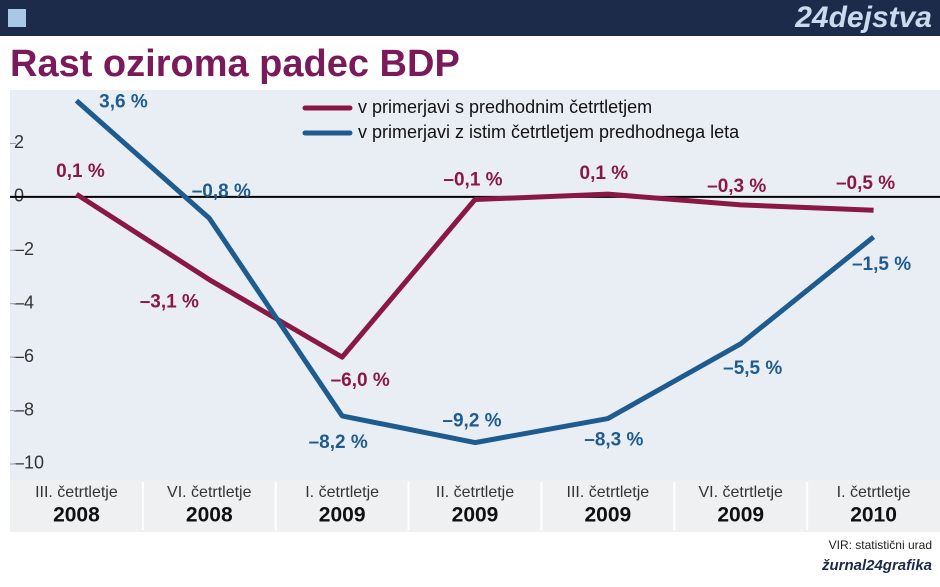  I want to click on y-tick-label: –10, so click(29, 463).